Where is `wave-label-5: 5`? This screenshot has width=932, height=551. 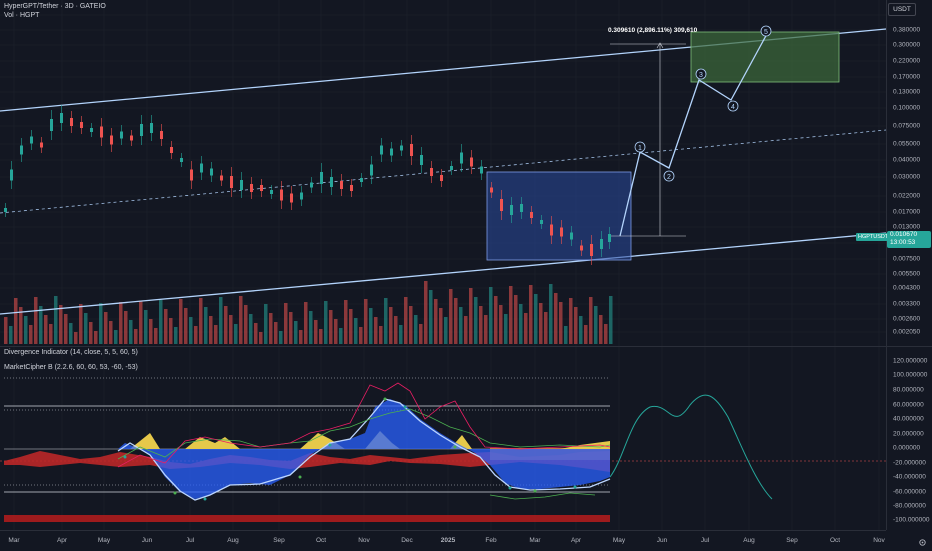
wave-label-5: 5 is located at coordinates (766, 31).